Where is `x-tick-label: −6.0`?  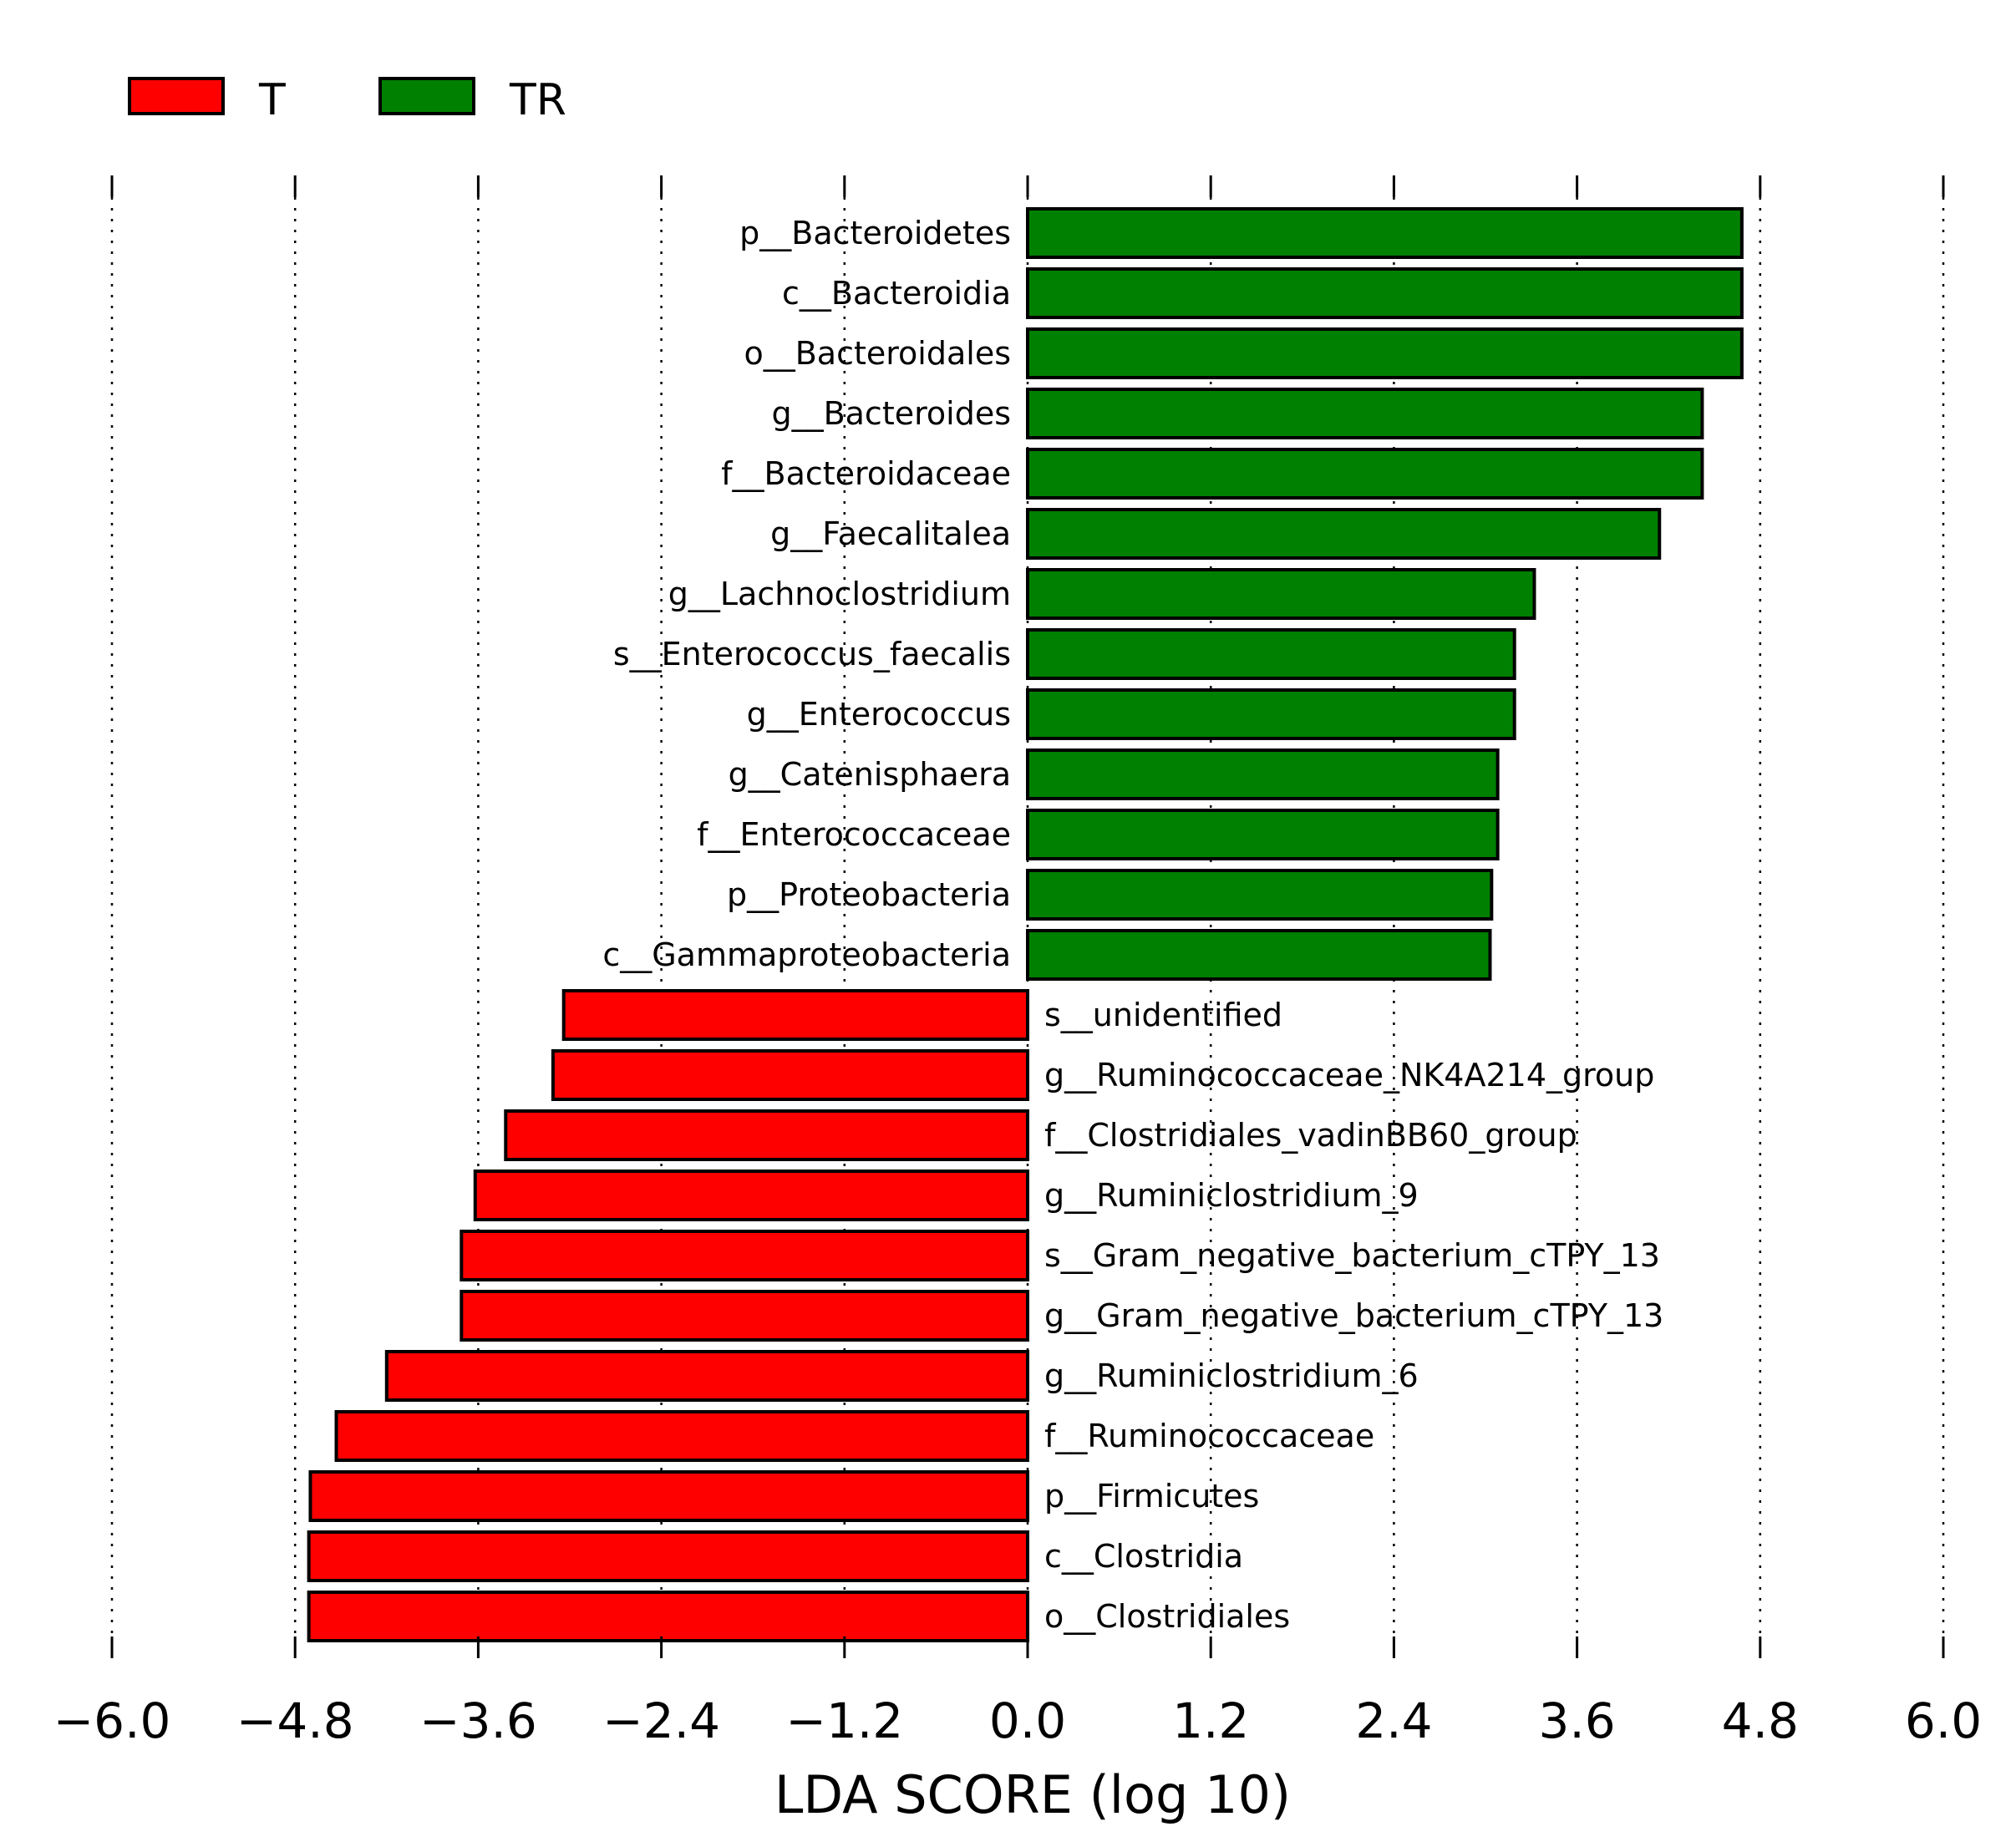
x-tick-label: −6.0 is located at coordinates (112, 1720).